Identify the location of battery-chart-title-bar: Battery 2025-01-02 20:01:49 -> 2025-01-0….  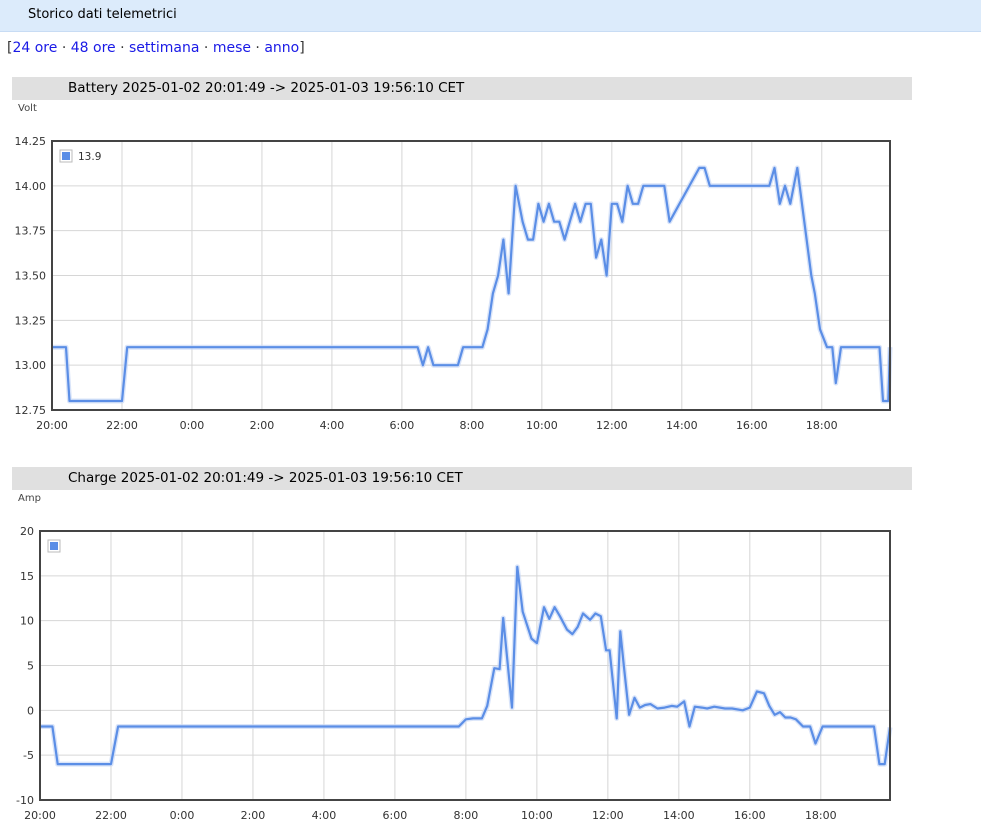
(462, 88).